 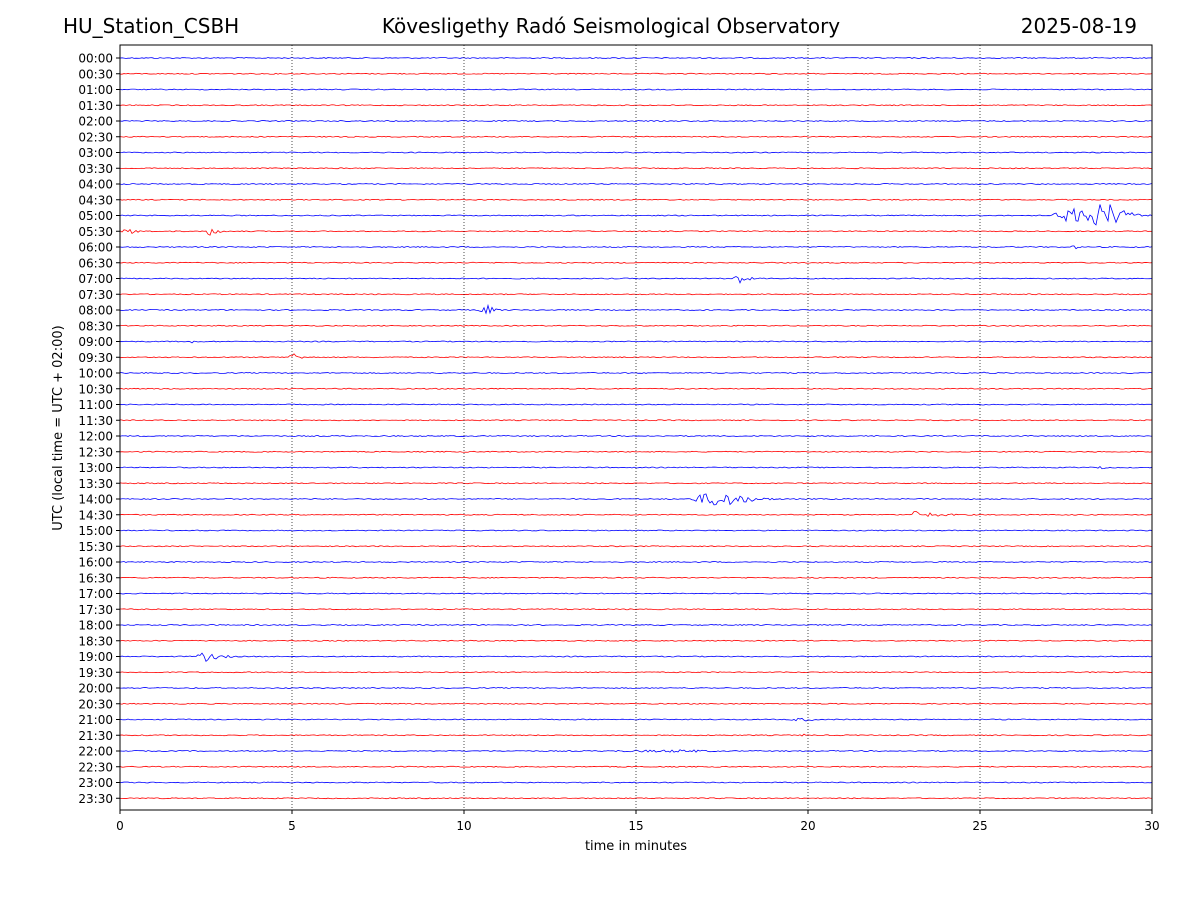 I want to click on x-tick-label: 20, so click(x=807, y=826).